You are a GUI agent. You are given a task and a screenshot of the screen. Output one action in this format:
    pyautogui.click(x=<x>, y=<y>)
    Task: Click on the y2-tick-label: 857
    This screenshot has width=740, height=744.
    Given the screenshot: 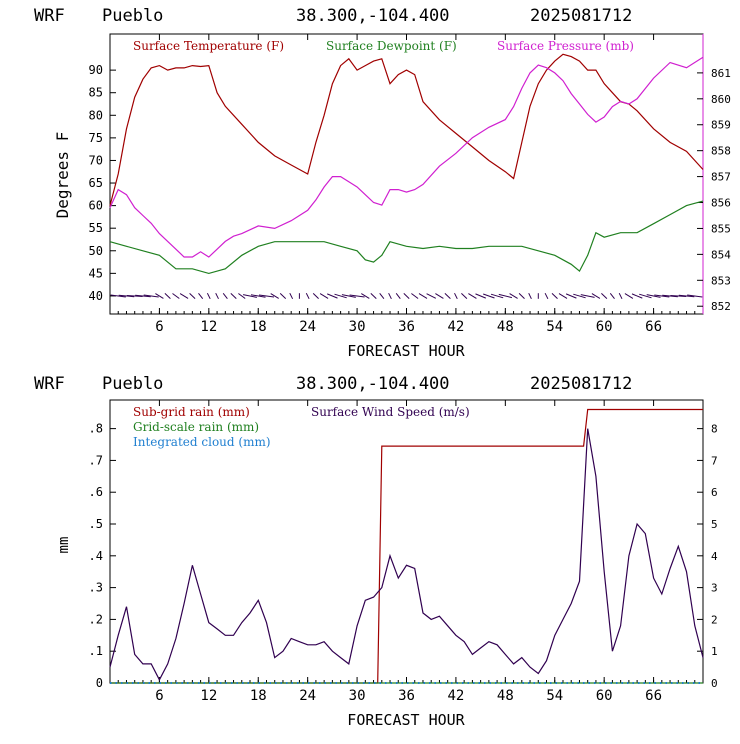 What is the action you would take?
    pyautogui.click(x=721, y=177)
    